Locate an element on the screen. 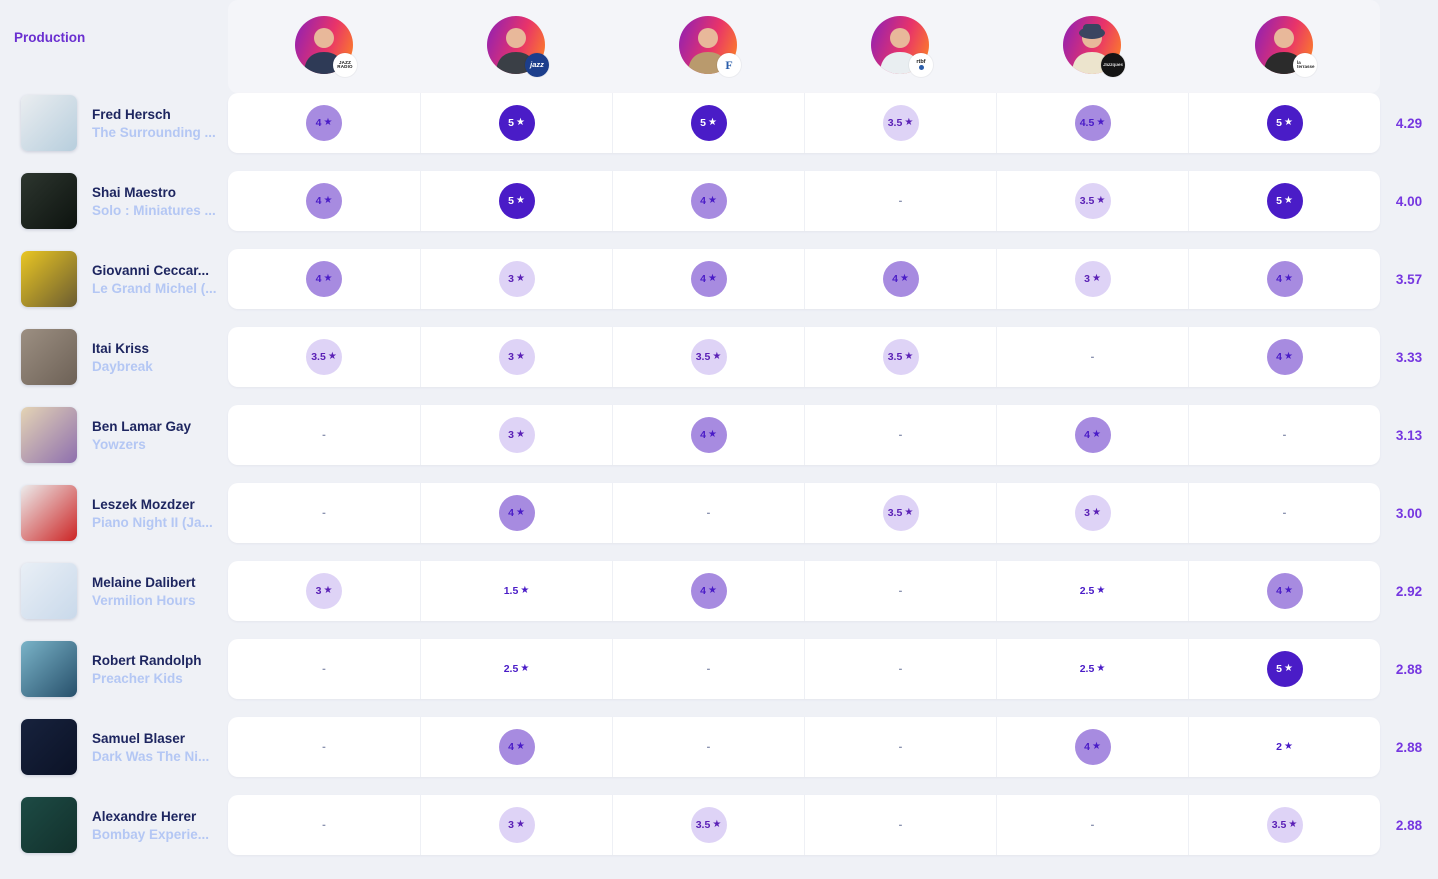 The width and height of the screenshot is (1438, 879). album-title-link: Yowzers is located at coordinates (119, 444).